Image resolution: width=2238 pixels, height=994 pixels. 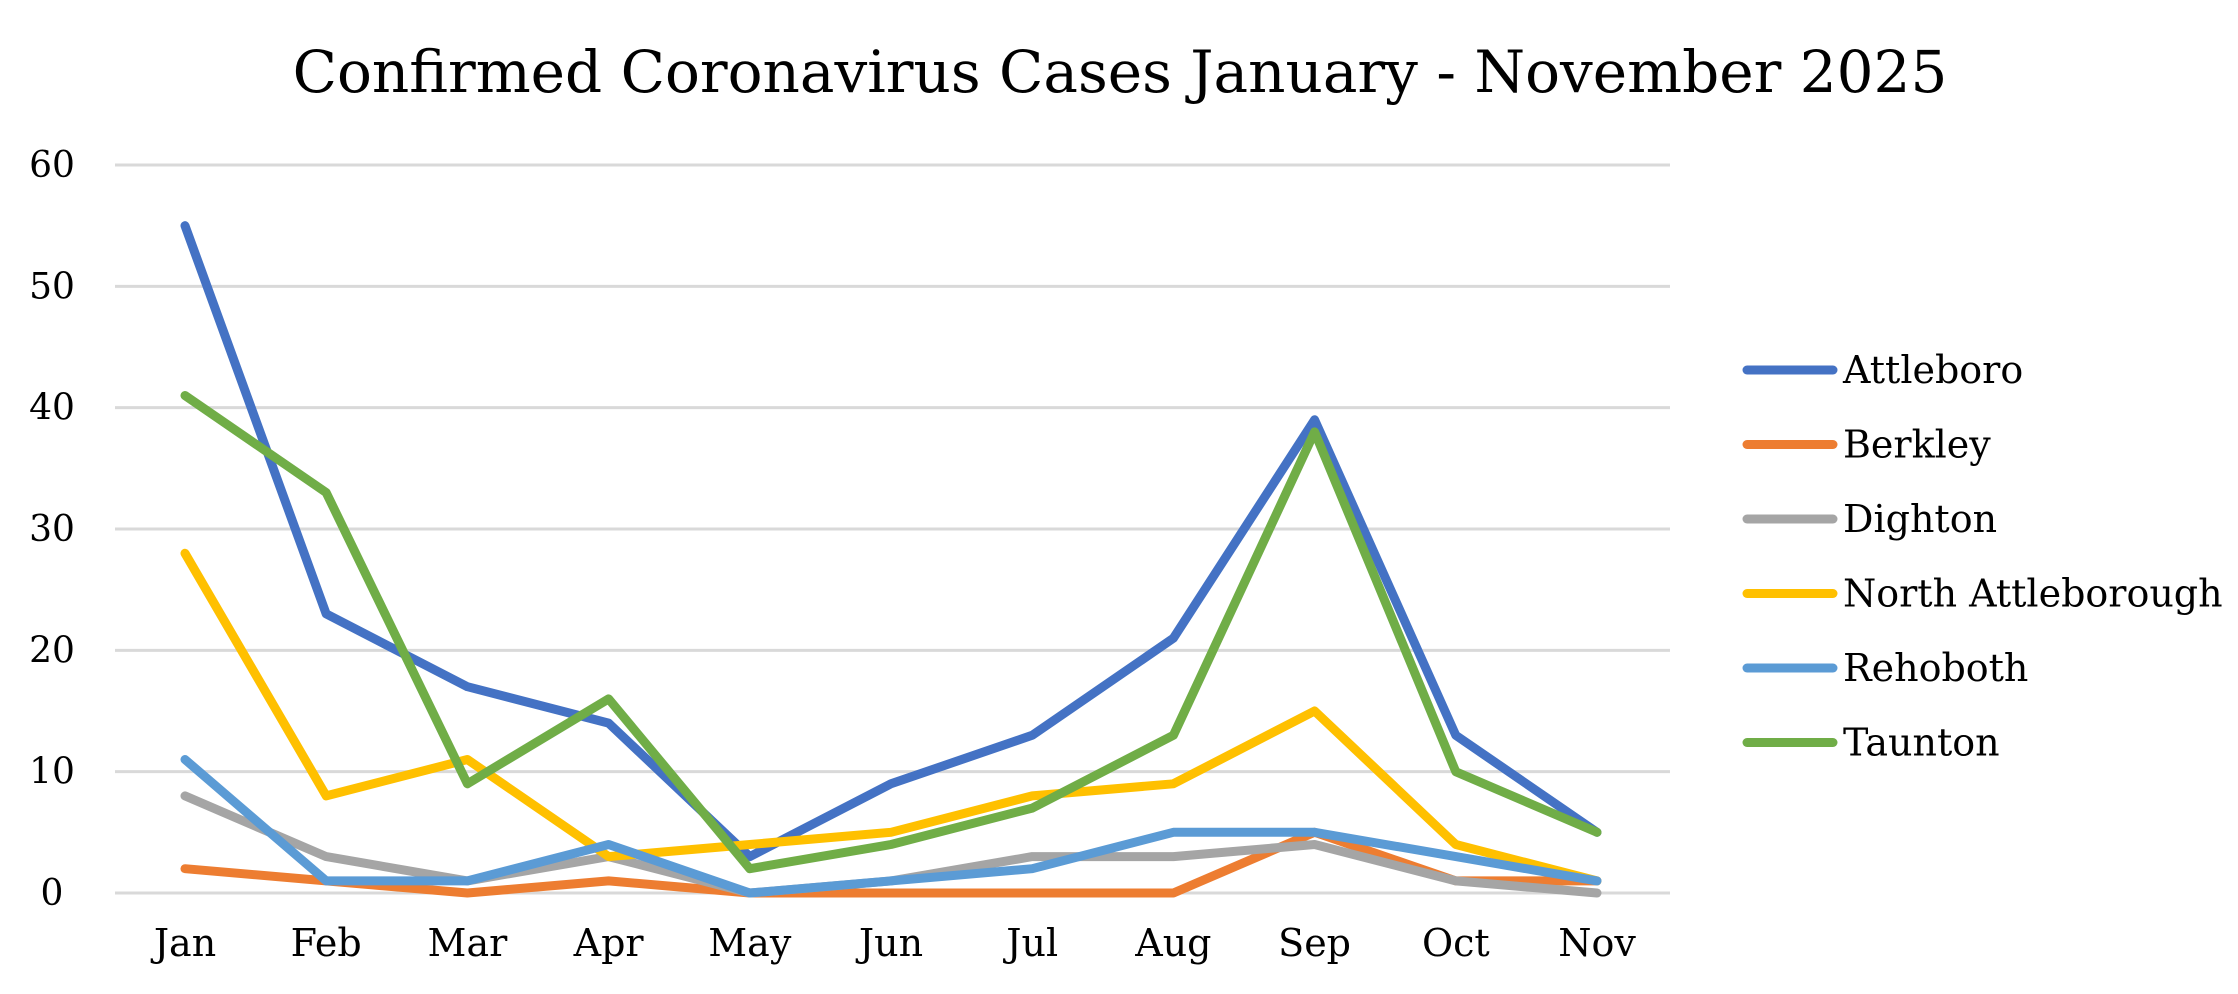 I want to click on y-tick-label: 40, so click(x=52, y=408).